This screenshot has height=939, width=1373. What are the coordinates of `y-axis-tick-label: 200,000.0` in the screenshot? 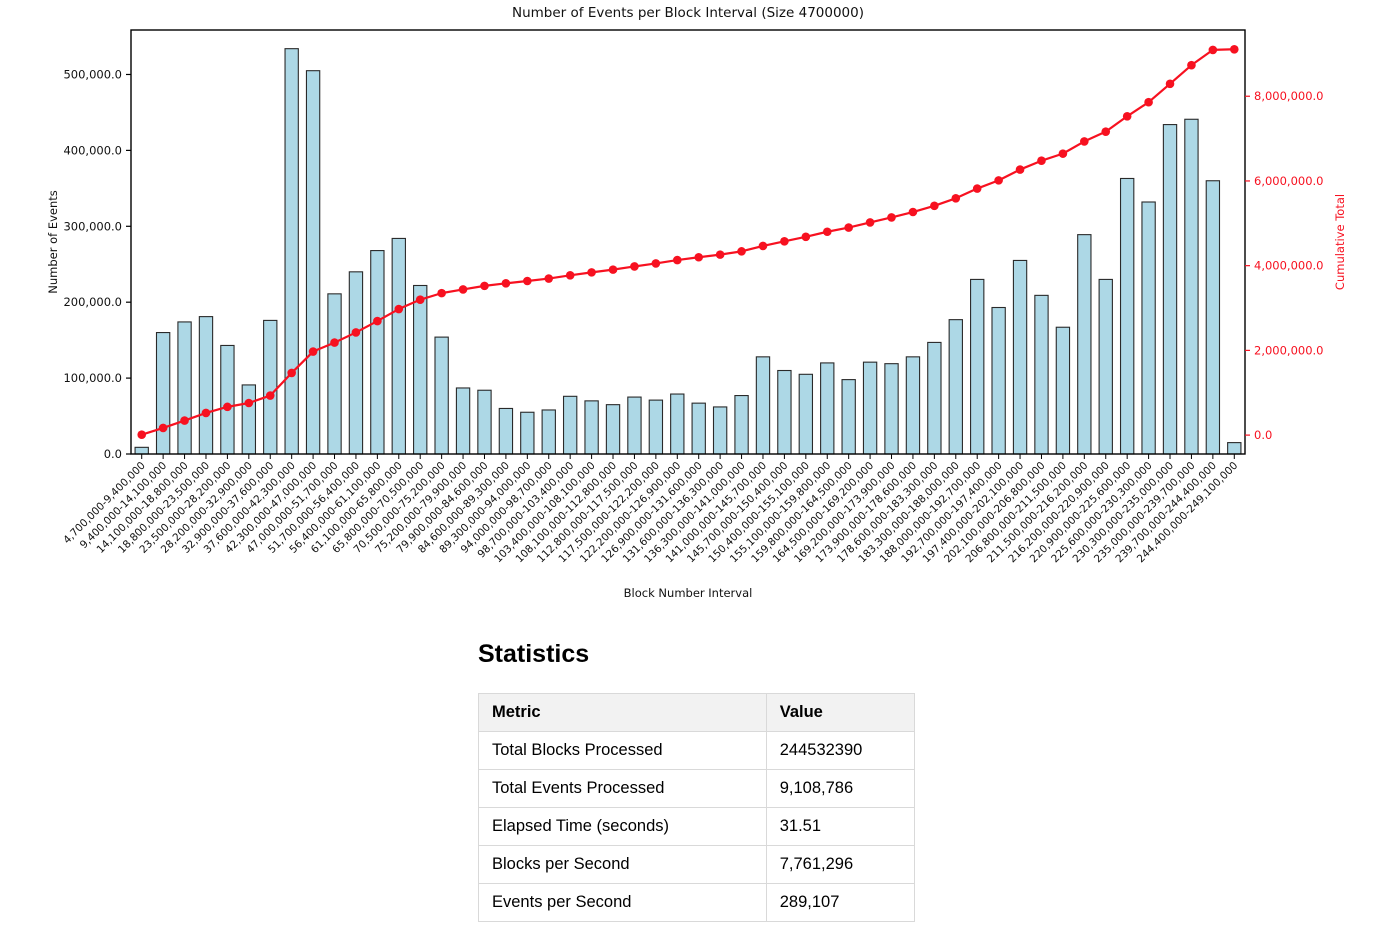 It's located at (92, 302).